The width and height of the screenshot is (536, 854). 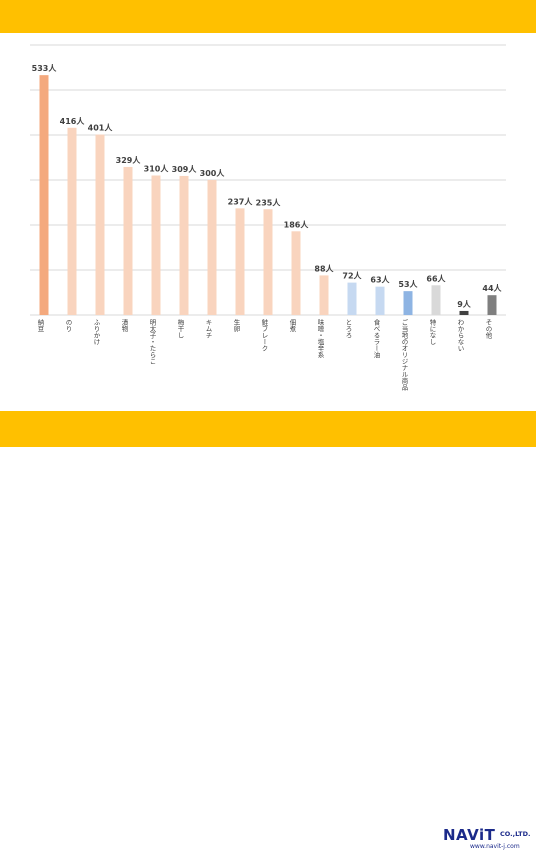 I want to click on data-label: 300人, so click(x=213, y=173).